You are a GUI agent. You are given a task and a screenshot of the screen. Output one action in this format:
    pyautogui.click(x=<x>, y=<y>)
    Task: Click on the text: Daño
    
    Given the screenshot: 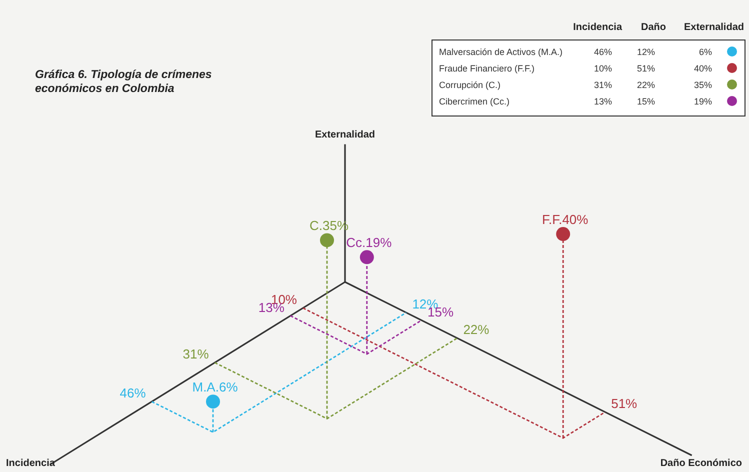 What is the action you would take?
    pyautogui.click(x=653, y=27)
    